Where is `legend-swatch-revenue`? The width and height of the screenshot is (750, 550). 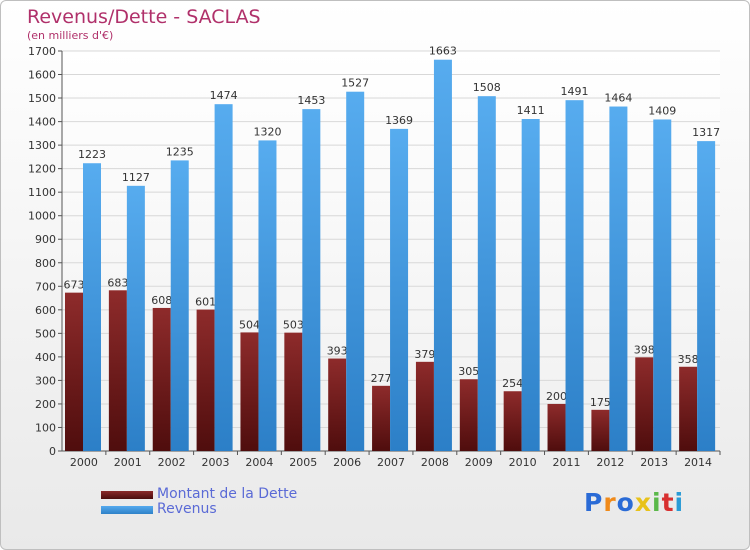 legend-swatch-revenue is located at coordinates (127, 510).